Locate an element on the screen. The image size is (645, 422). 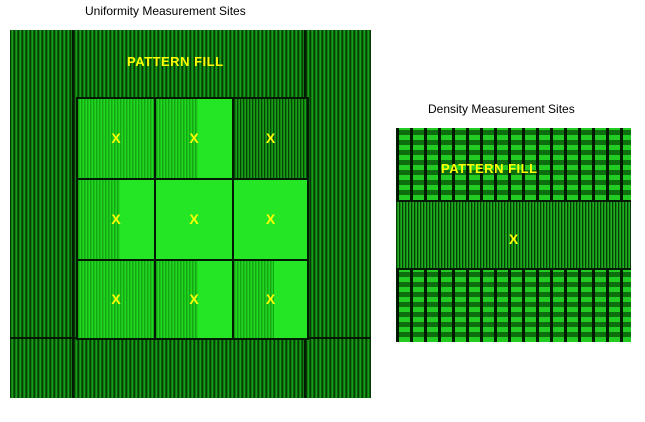
pattern-band-top is located at coordinates (513, 164).